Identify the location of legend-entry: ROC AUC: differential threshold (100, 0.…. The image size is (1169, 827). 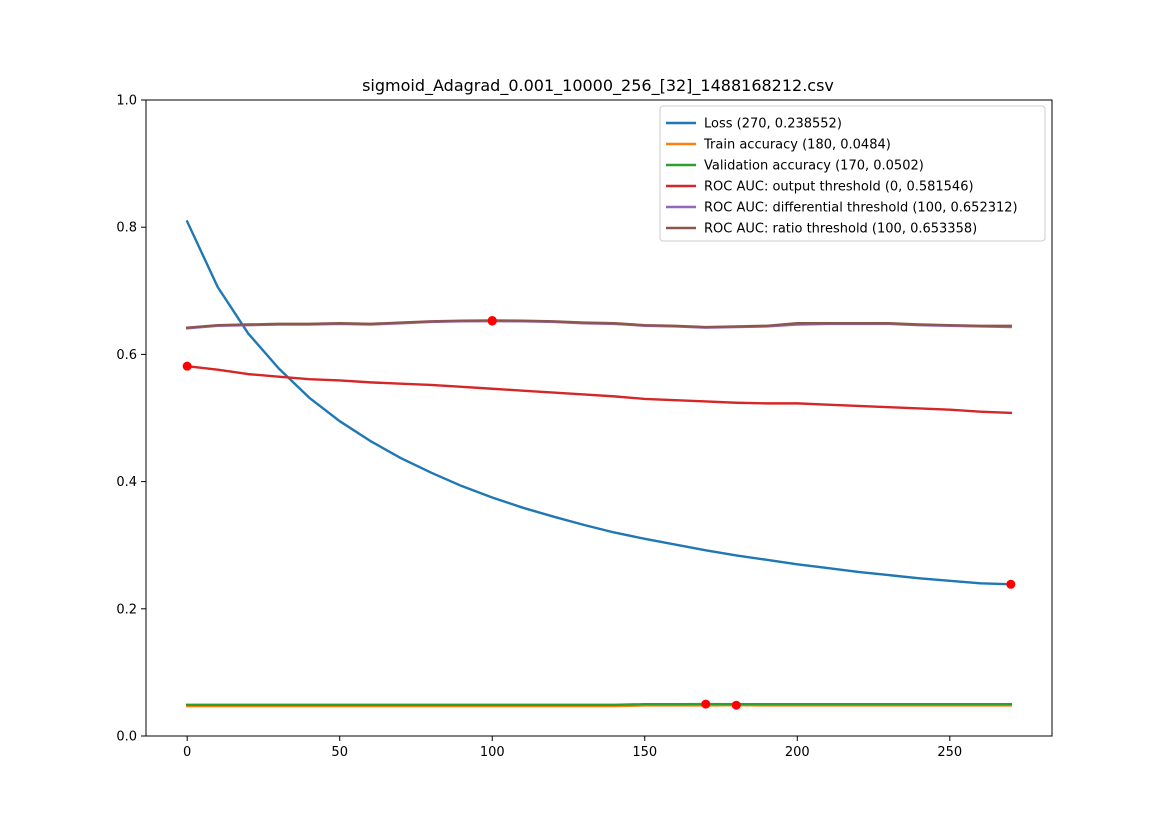
(861, 208).